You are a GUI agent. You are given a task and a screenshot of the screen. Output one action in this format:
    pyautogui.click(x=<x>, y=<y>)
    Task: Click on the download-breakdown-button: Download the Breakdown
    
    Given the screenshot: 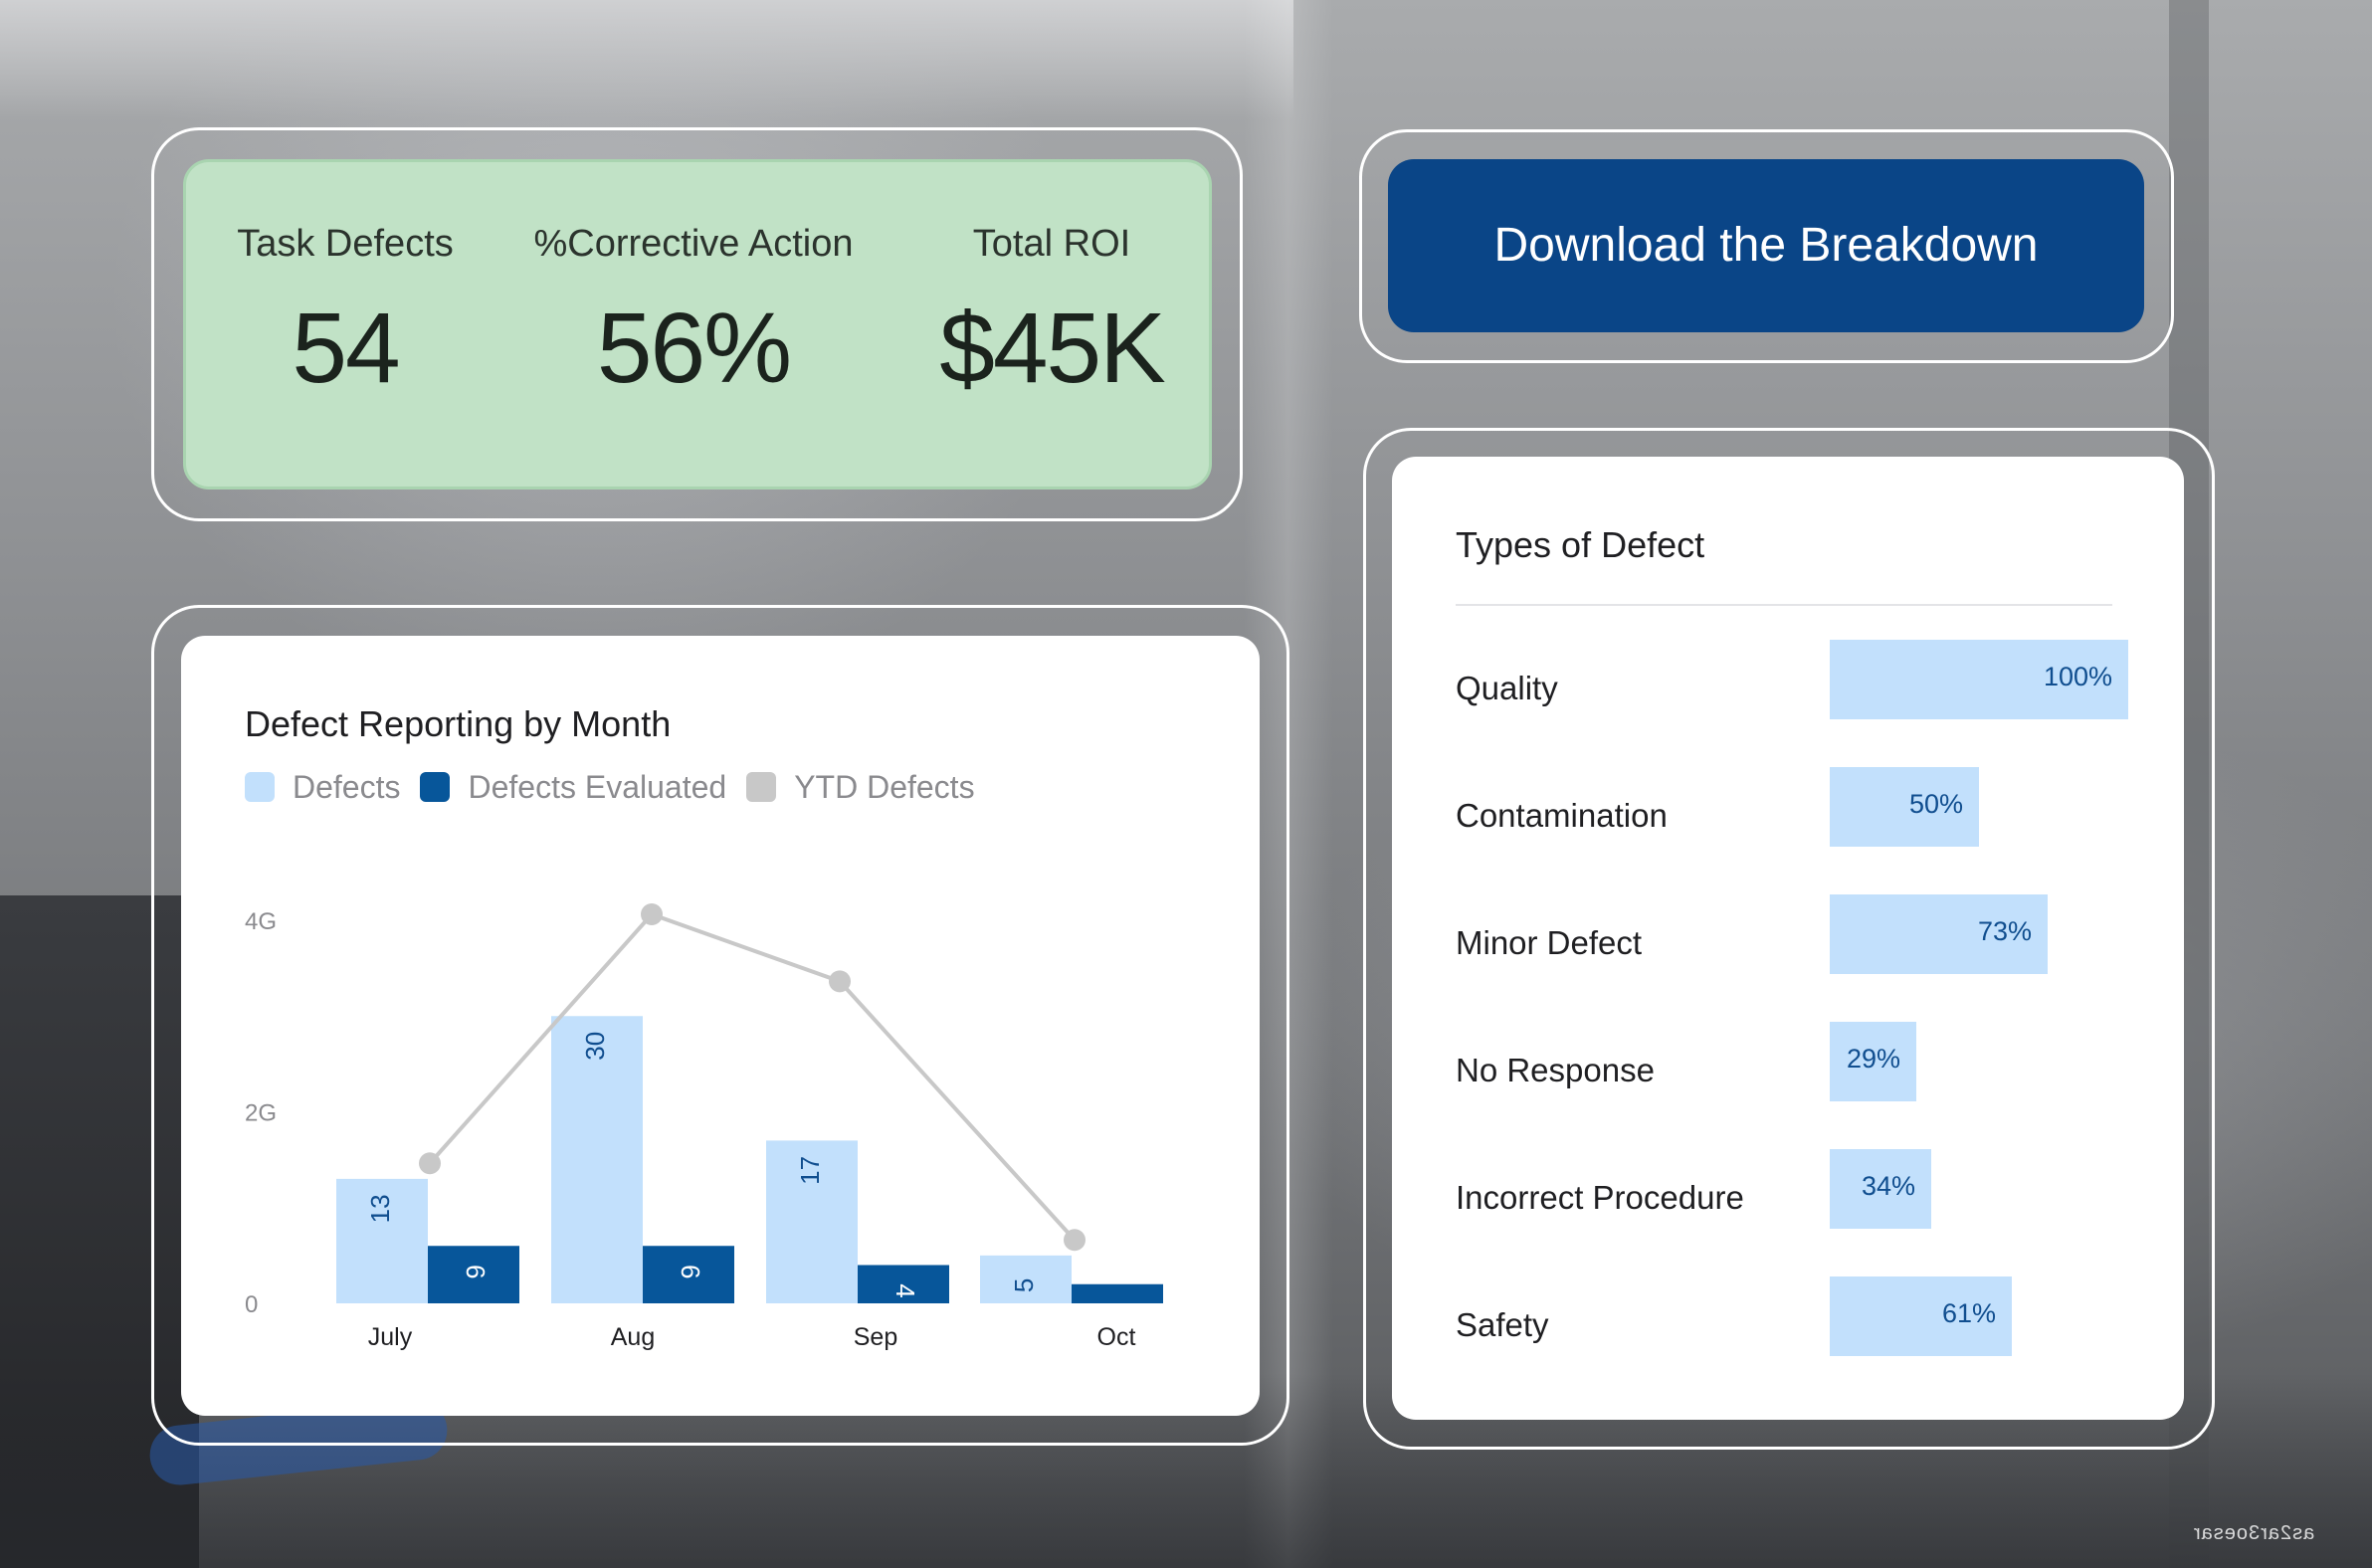 What is the action you would take?
    pyautogui.click(x=1766, y=245)
    